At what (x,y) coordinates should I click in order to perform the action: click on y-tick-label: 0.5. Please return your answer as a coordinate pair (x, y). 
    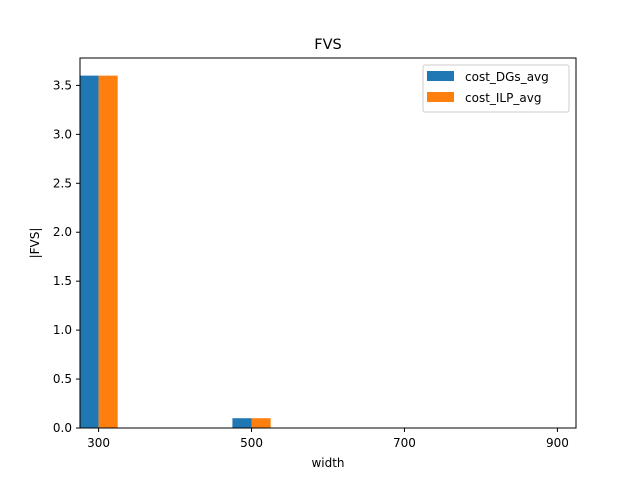
    Looking at the image, I should click on (62, 379).